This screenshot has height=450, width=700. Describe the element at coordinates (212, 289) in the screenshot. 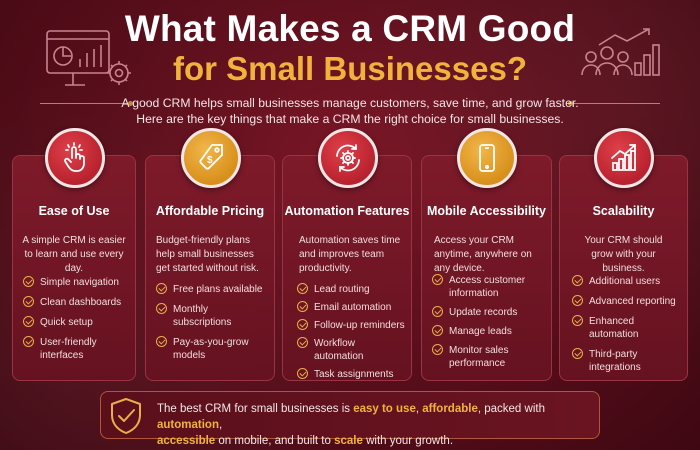

I see `list-item: Free plans available` at that location.